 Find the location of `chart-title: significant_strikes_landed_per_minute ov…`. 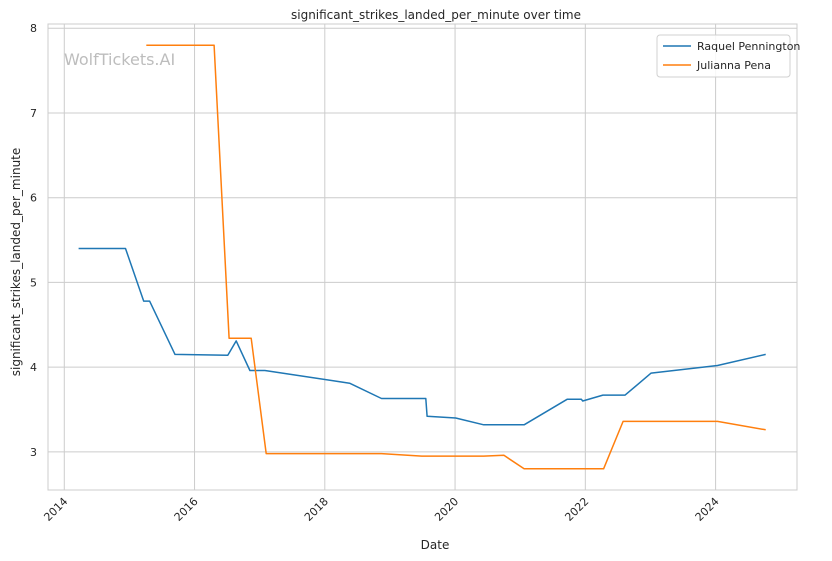

chart-title: significant_strikes_landed_per_minute ov… is located at coordinates (436, 15).